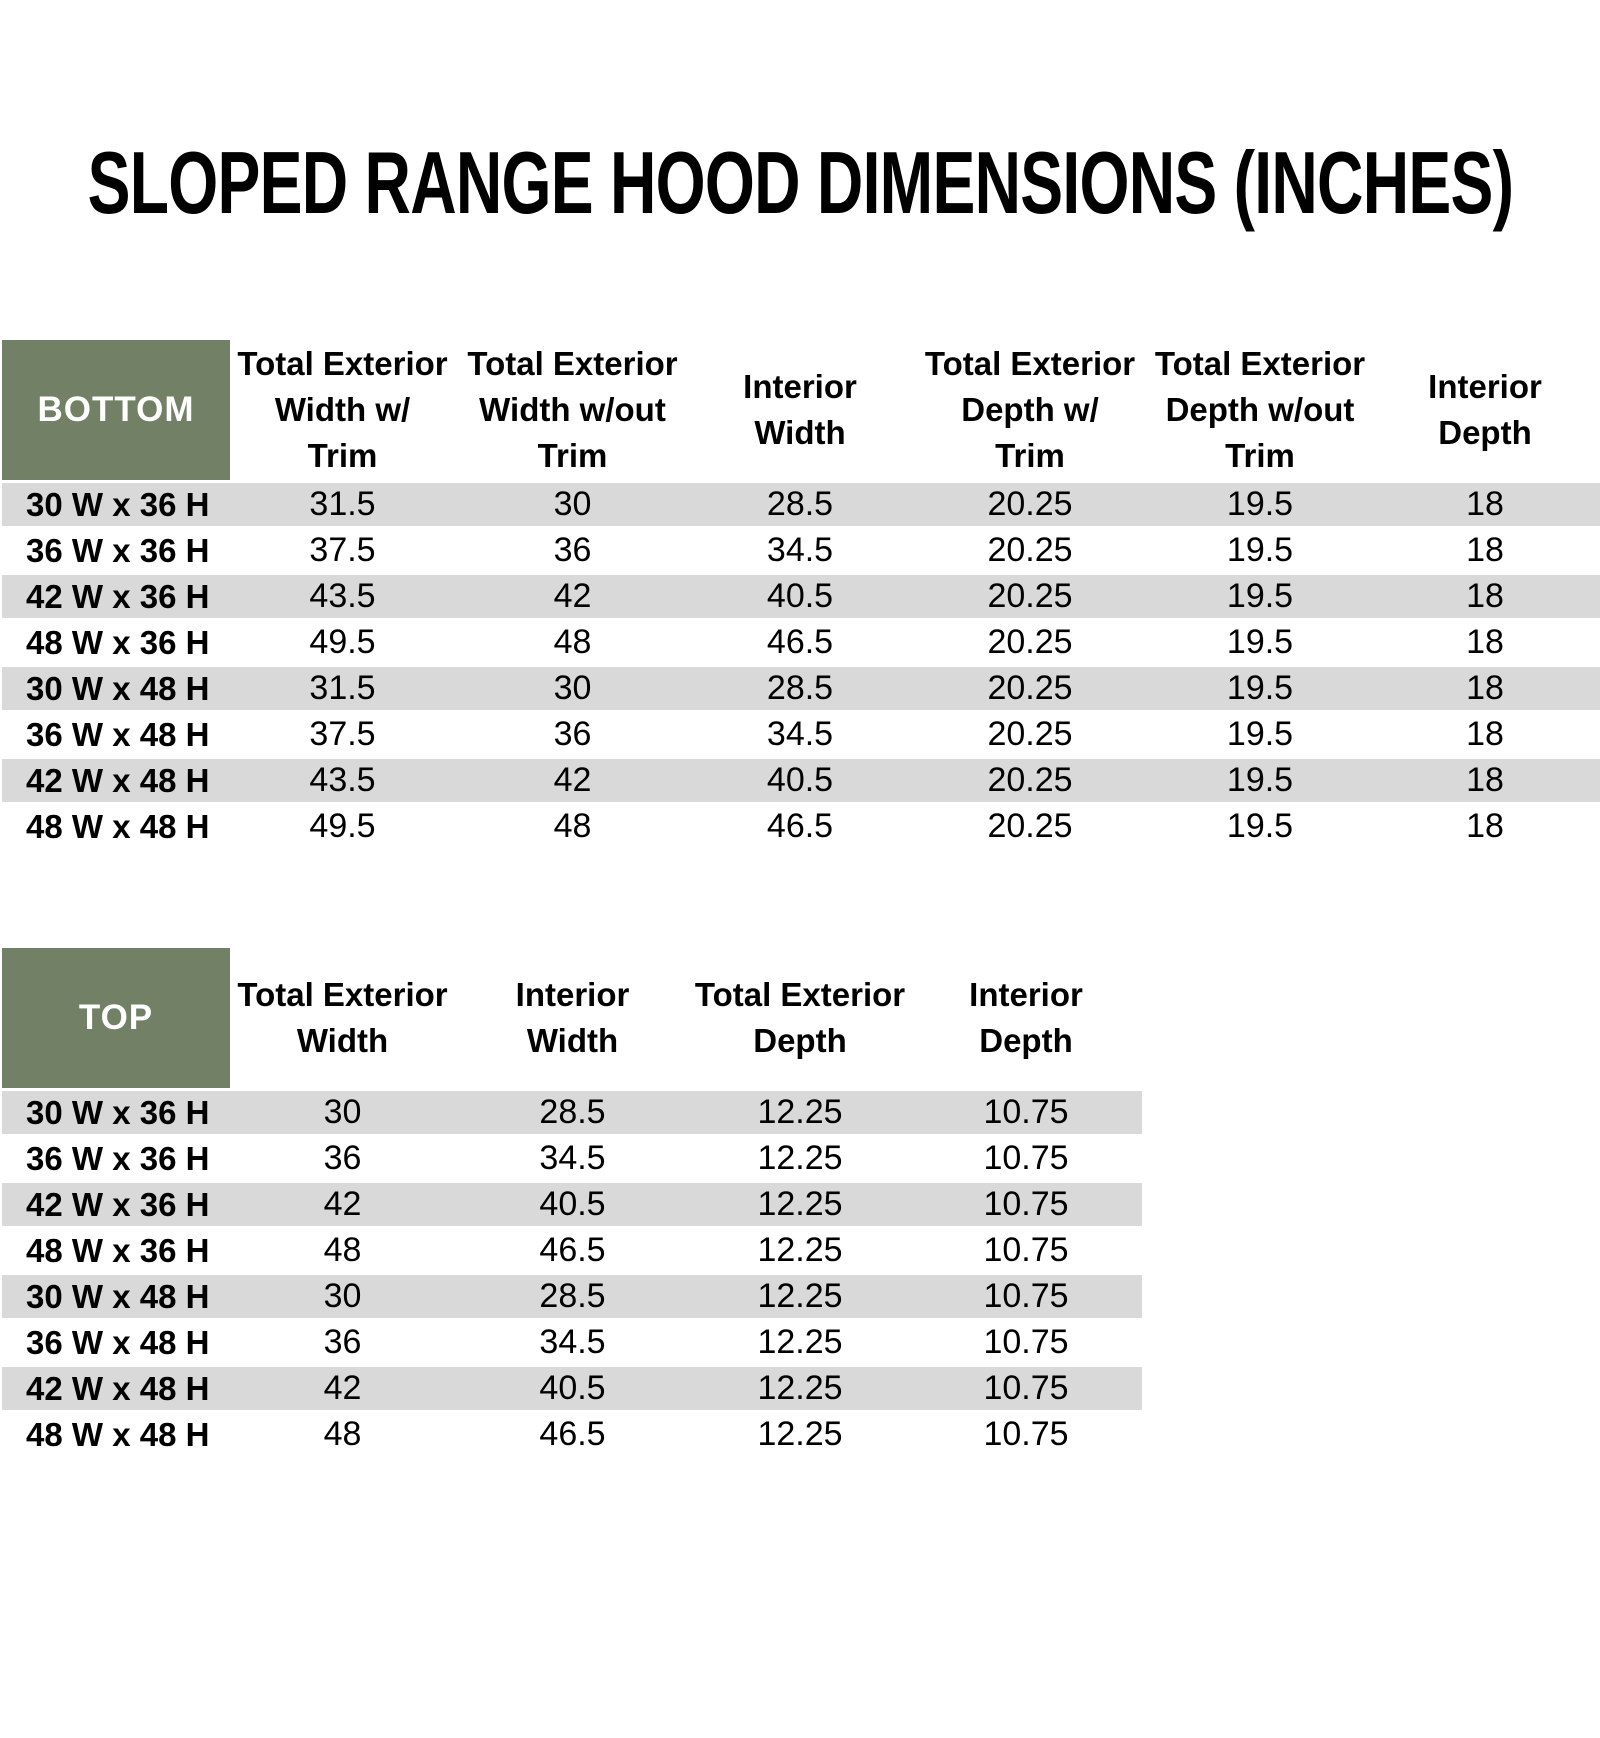  What do you see at coordinates (342, 688) in the screenshot?
I see `dimension-value: 31.5` at bounding box center [342, 688].